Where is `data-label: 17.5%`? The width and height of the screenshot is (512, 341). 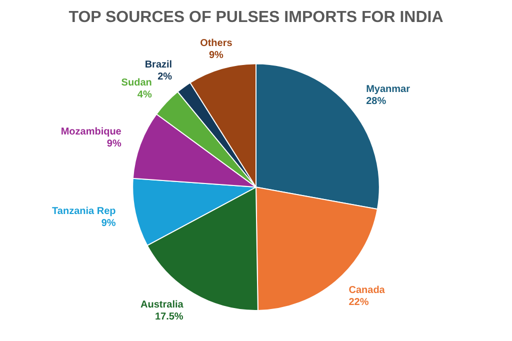
data-label: 17.5% is located at coordinates (169, 316).